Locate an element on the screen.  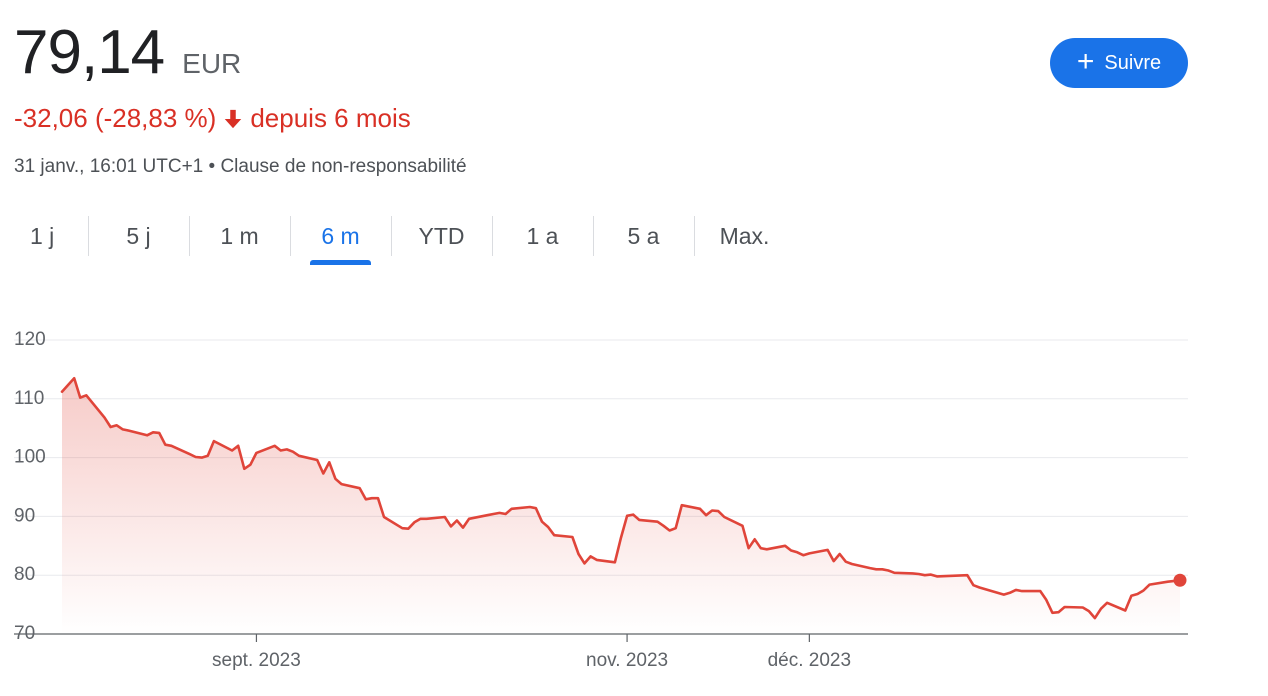
tab-ytd: YTD is located at coordinates (441, 236).